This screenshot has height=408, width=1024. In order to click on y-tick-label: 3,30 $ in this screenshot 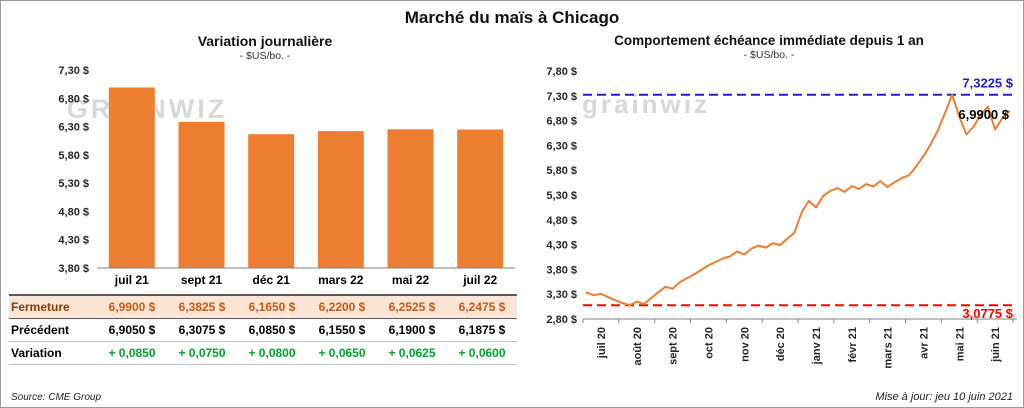, I will do `click(561, 295)`.